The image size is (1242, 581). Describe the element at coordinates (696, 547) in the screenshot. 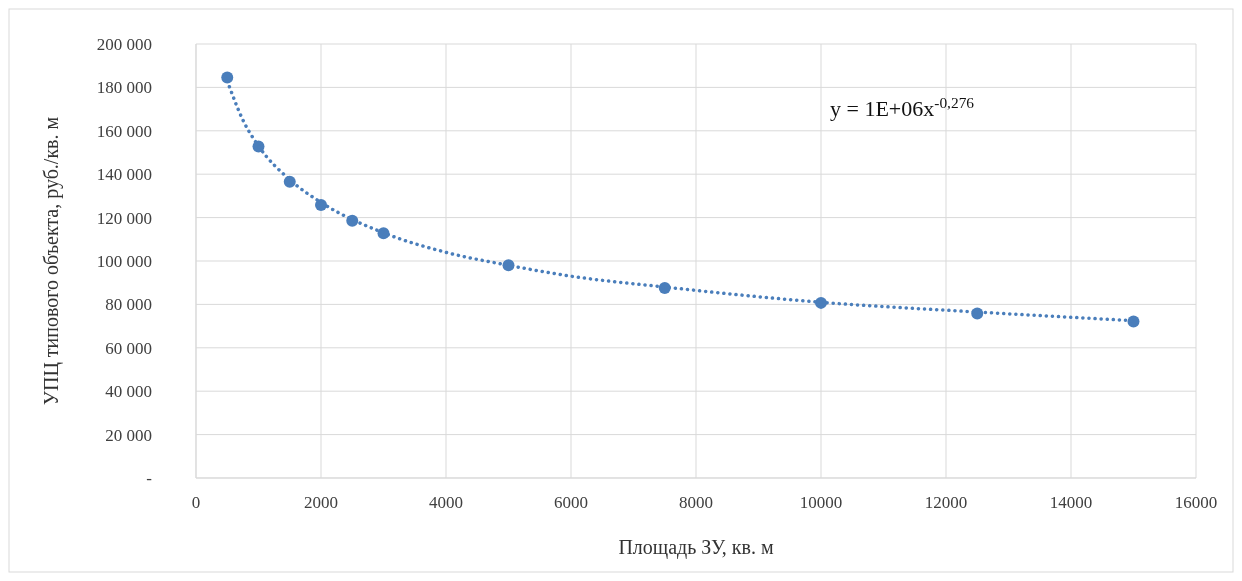

I see `x-axis-title: Площадь ЗУ, кв. м` at that location.